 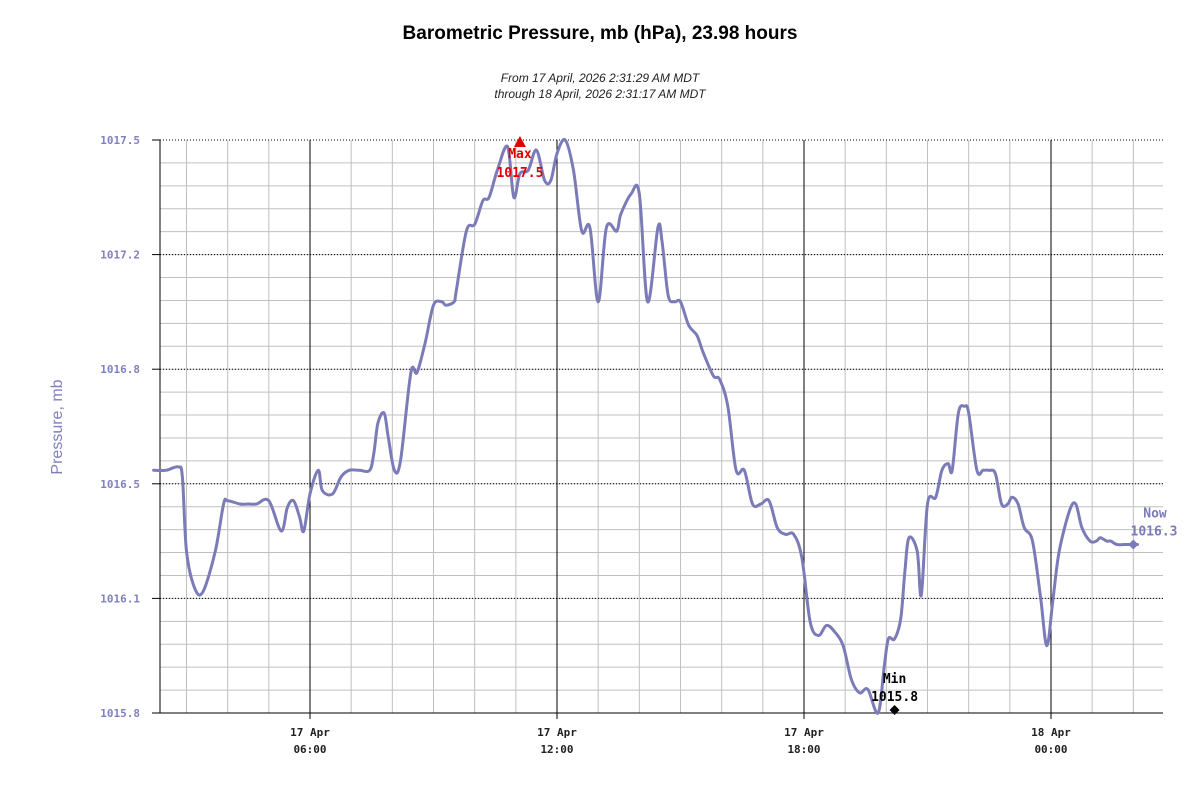 I want to click on min-label: Min, so click(x=894, y=679).